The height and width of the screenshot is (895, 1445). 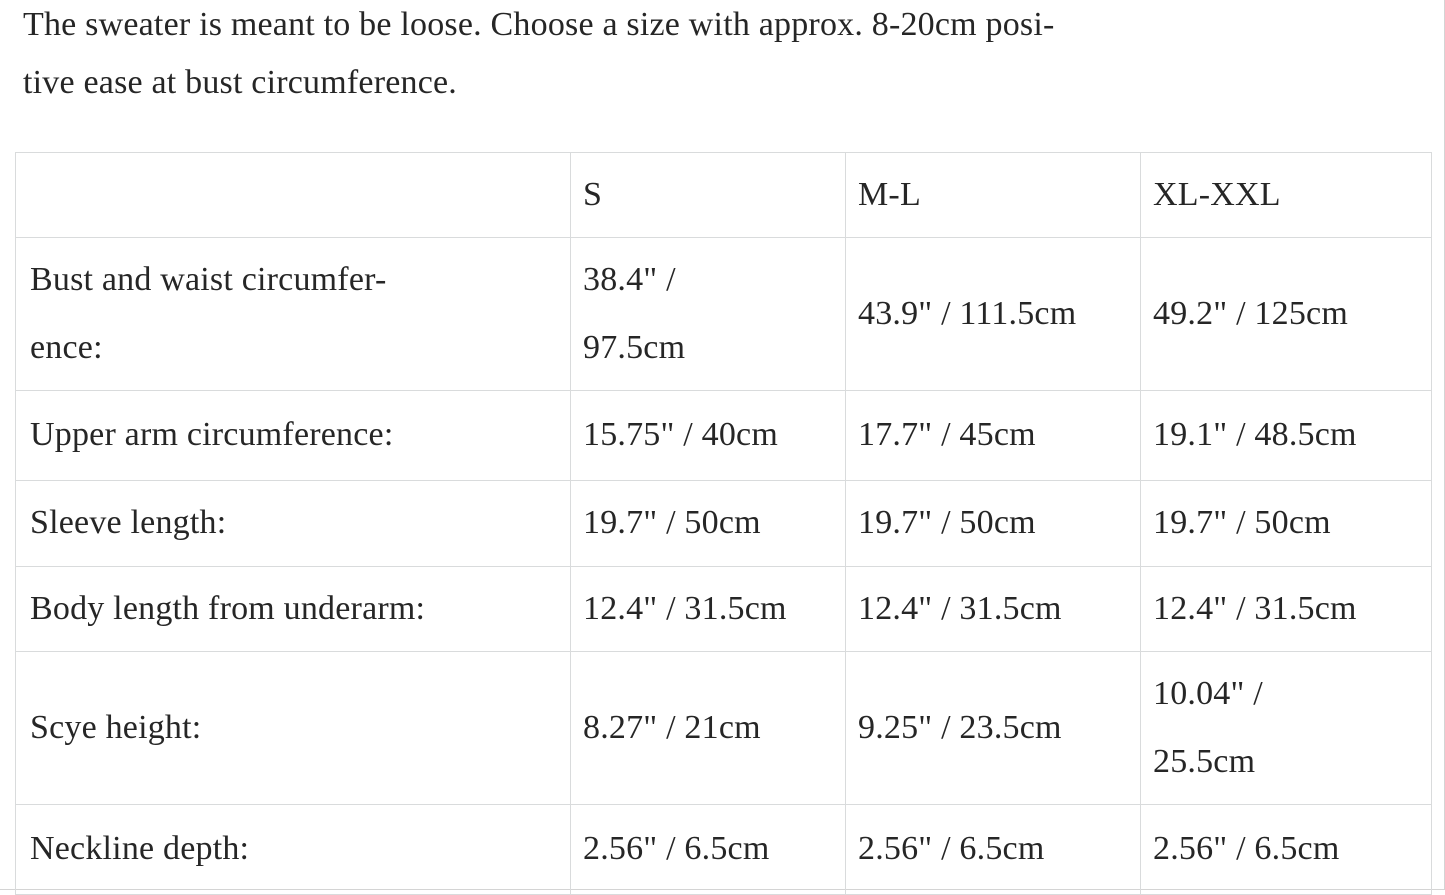 I want to click on size-chart-header-row: S M-L XL-XXL, so click(x=723, y=194).